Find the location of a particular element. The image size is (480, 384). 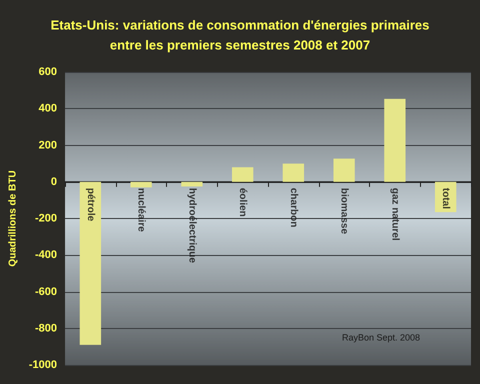

y-tick-label: 400 is located at coordinates (48, 108).